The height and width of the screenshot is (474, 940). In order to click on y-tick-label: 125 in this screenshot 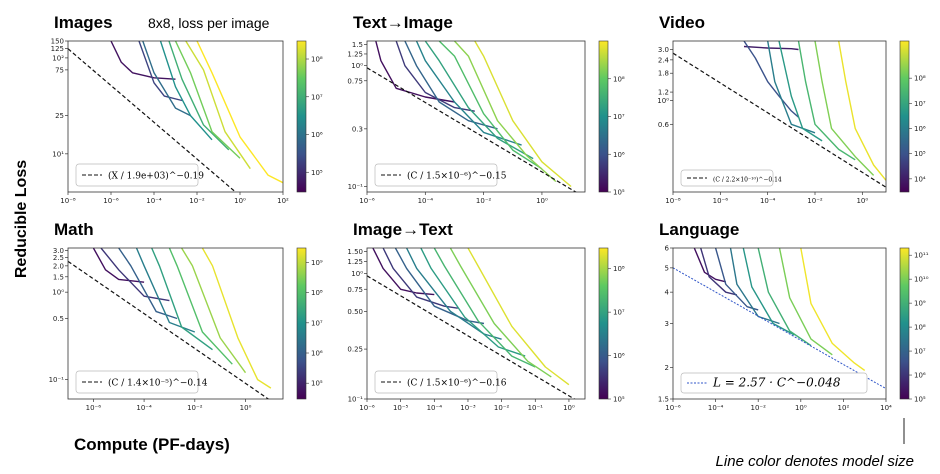, I will do `click(57, 49)`.